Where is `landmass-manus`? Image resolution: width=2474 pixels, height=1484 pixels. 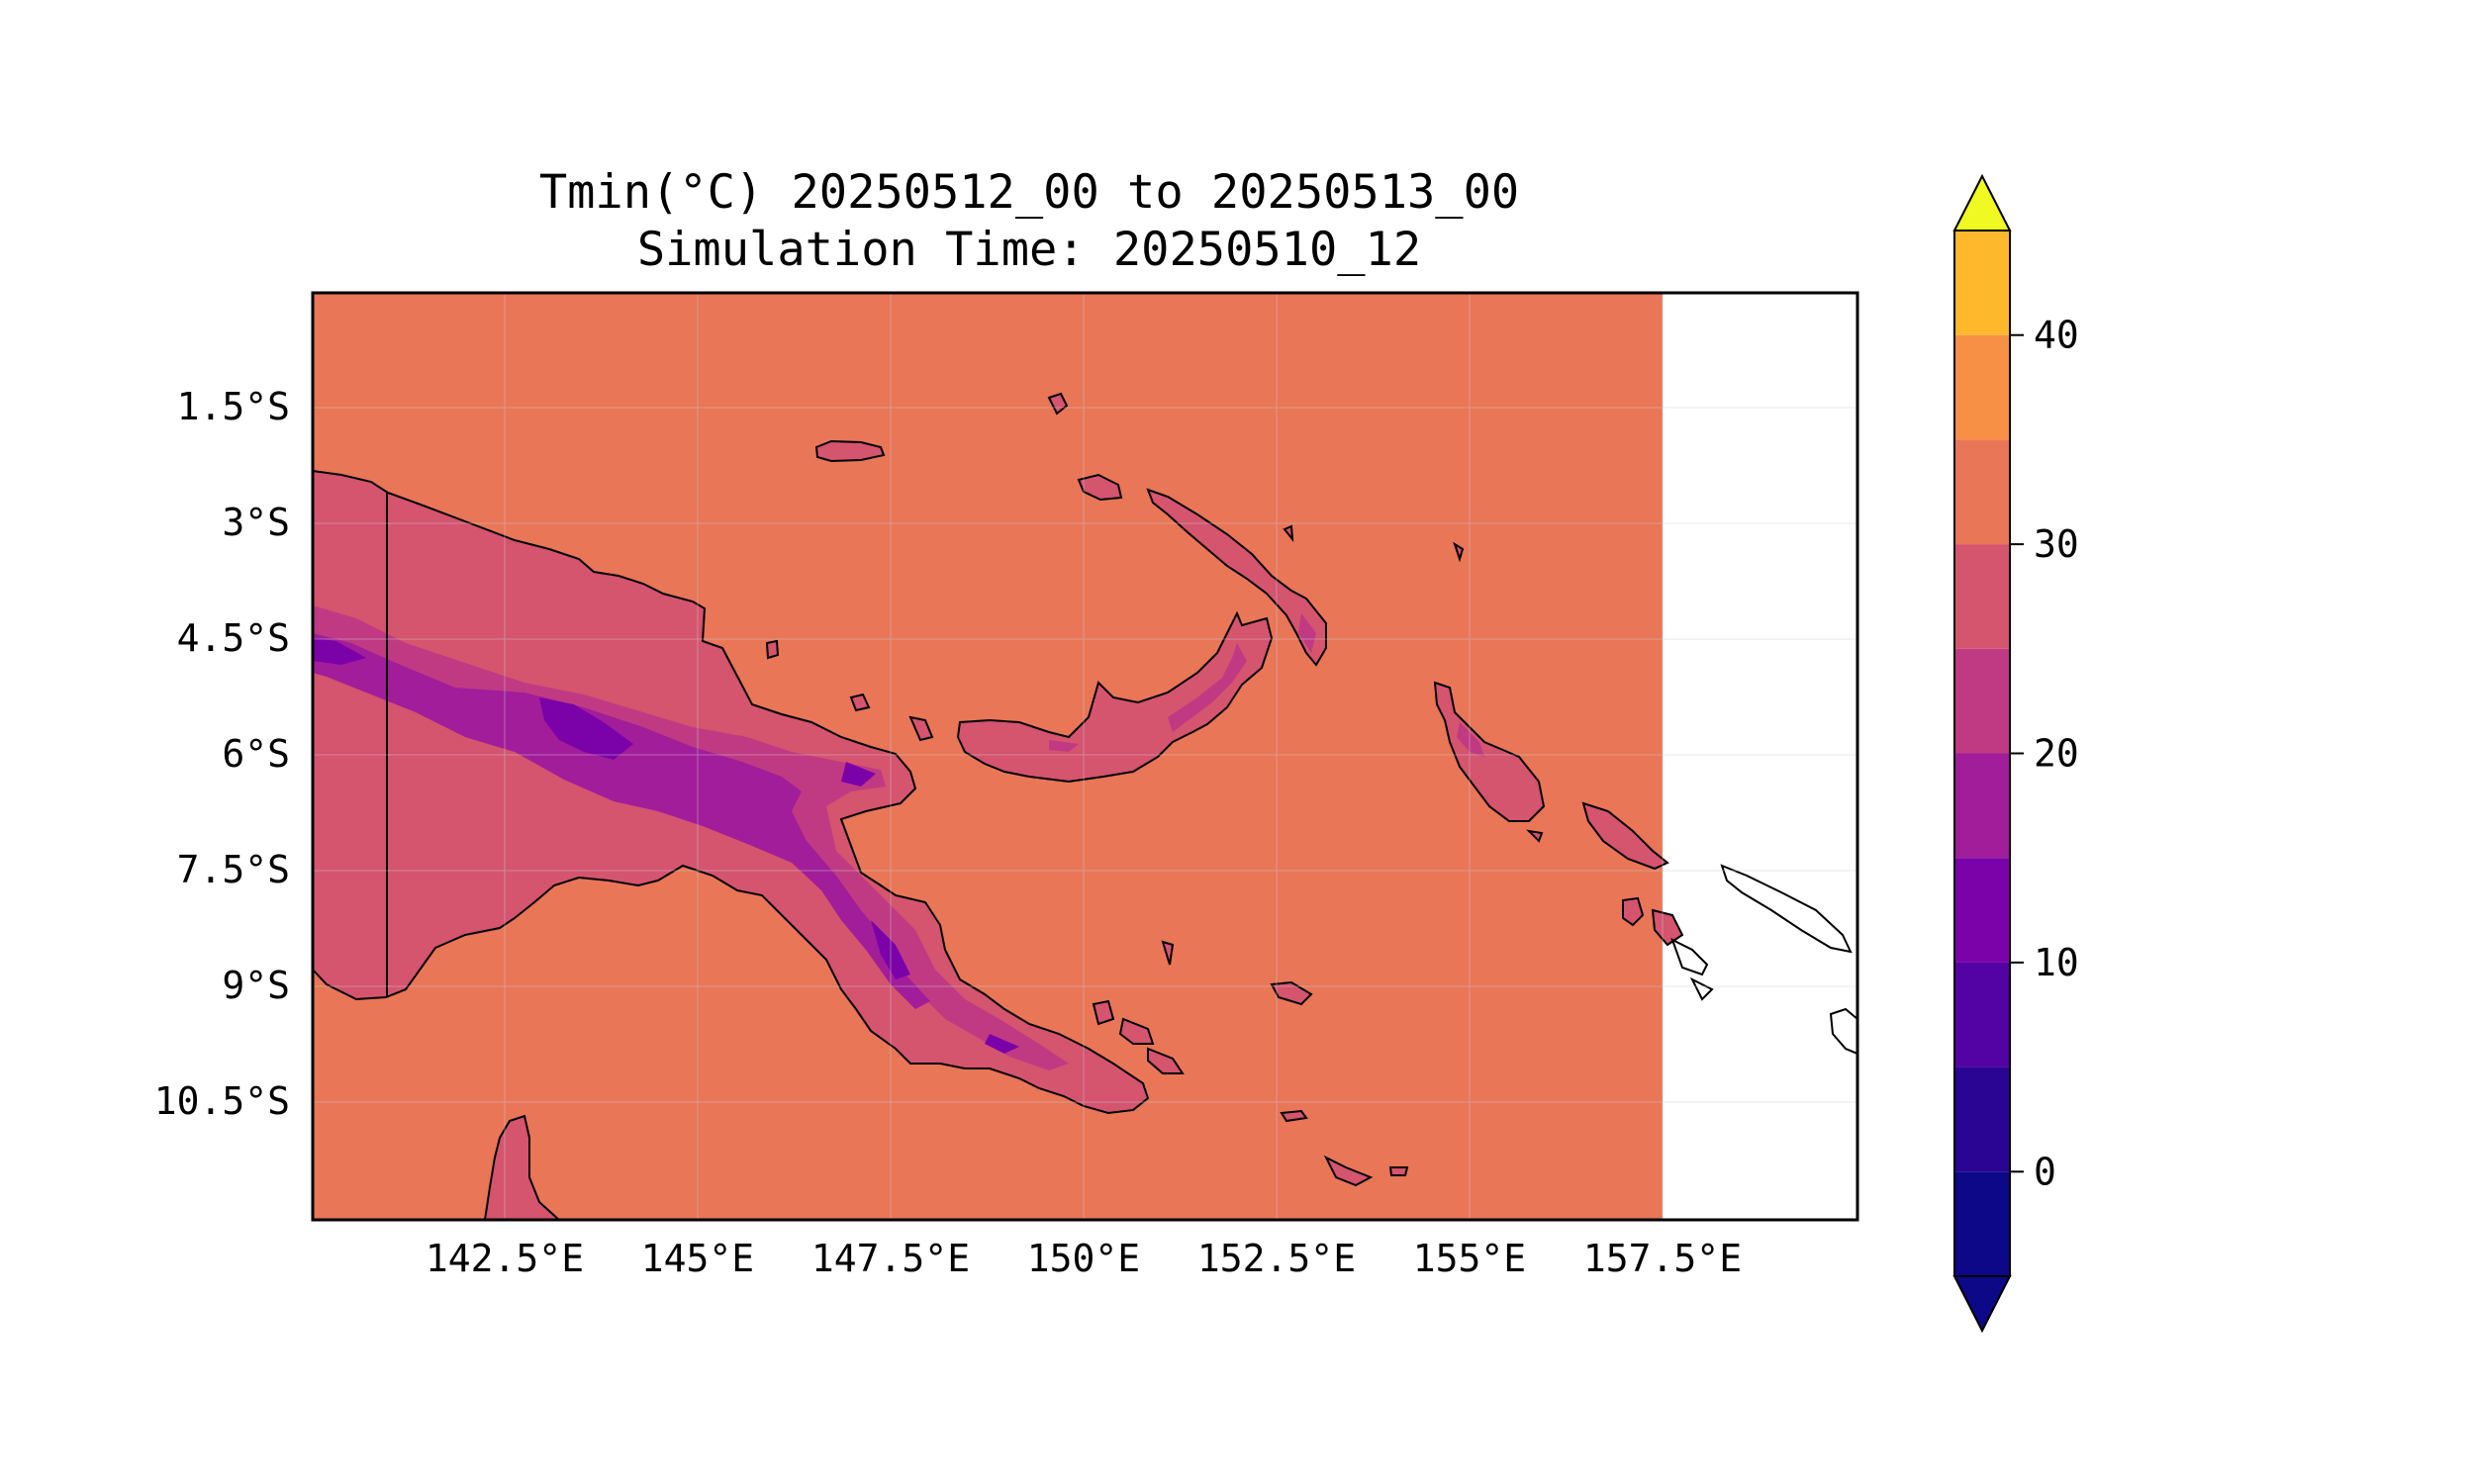 landmass-manus is located at coordinates (850, 451).